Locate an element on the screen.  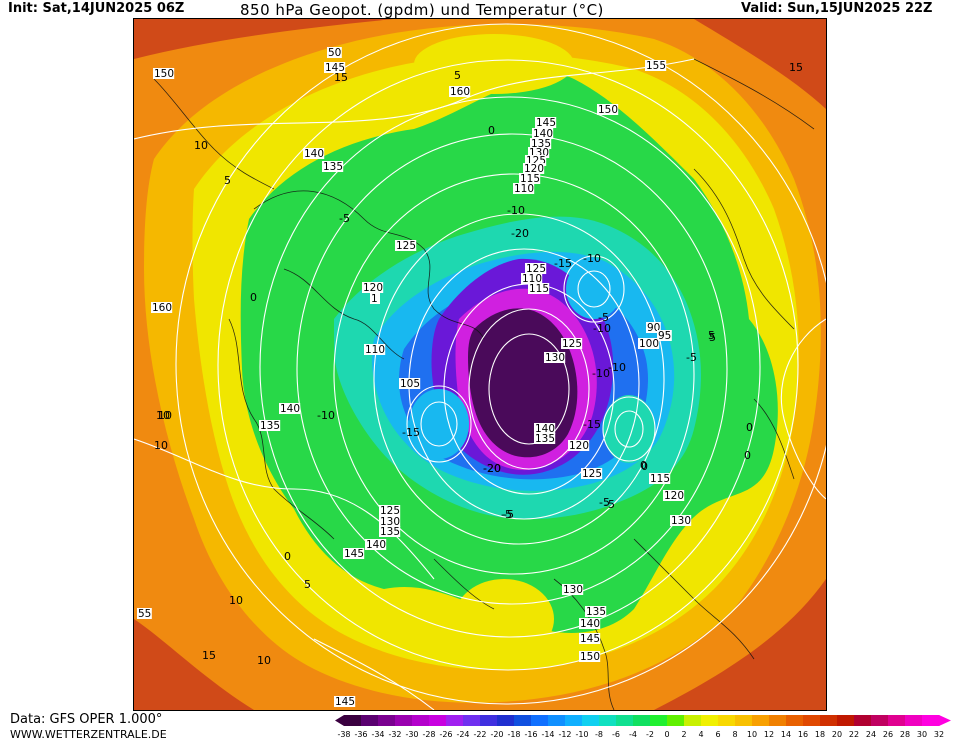
geopot-label: 95 is located at coordinates (664, 336).